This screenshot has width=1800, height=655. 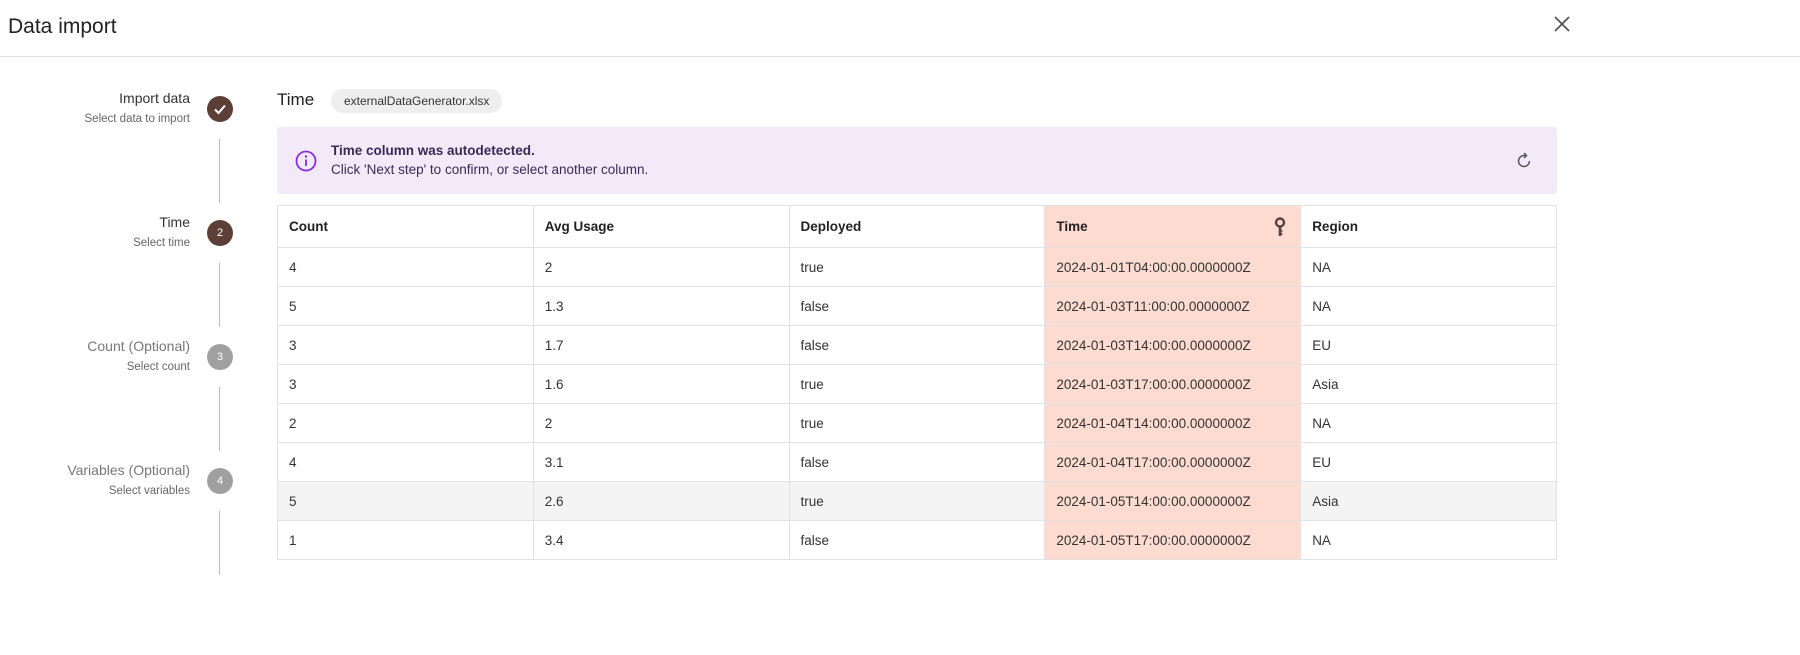 What do you see at coordinates (1562, 24) in the screenshot?
I see `close-icon` at bounding box center [1562, 24].